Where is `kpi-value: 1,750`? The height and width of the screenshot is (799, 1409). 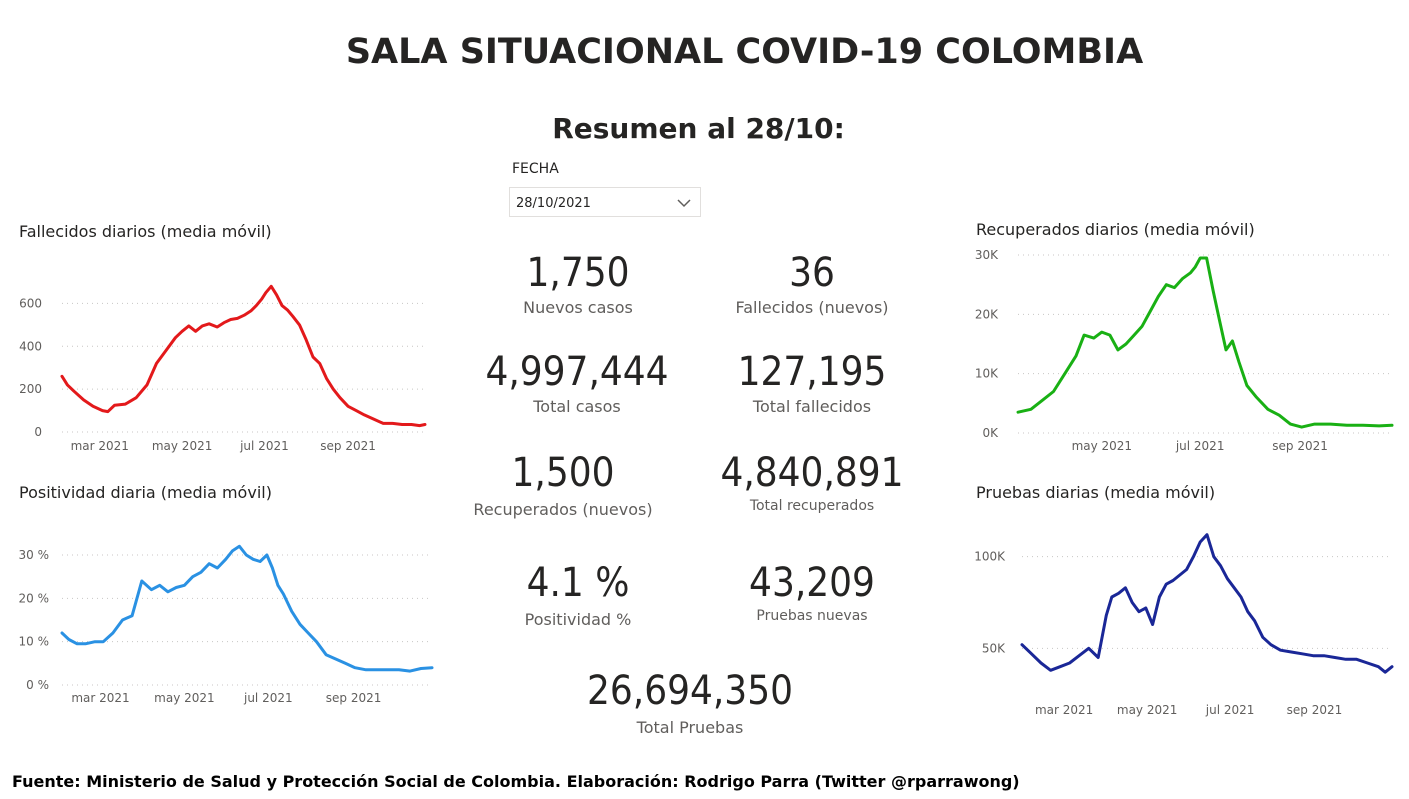
kpi-value: 1,750 is located at coordinates (578, 273).